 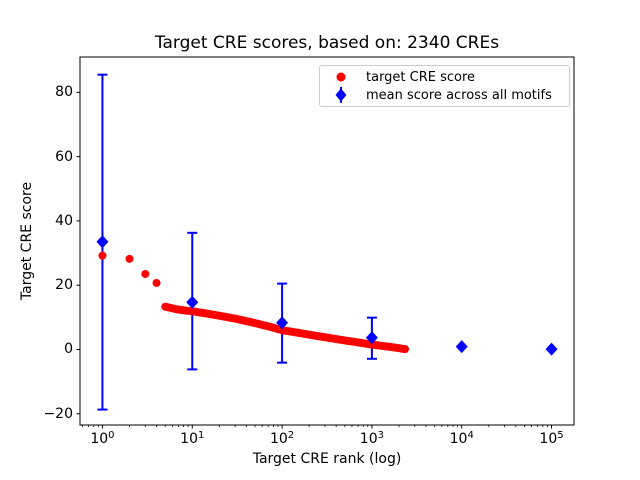 I want to click on x-tick-label: 100, so click(x=102, y=438).